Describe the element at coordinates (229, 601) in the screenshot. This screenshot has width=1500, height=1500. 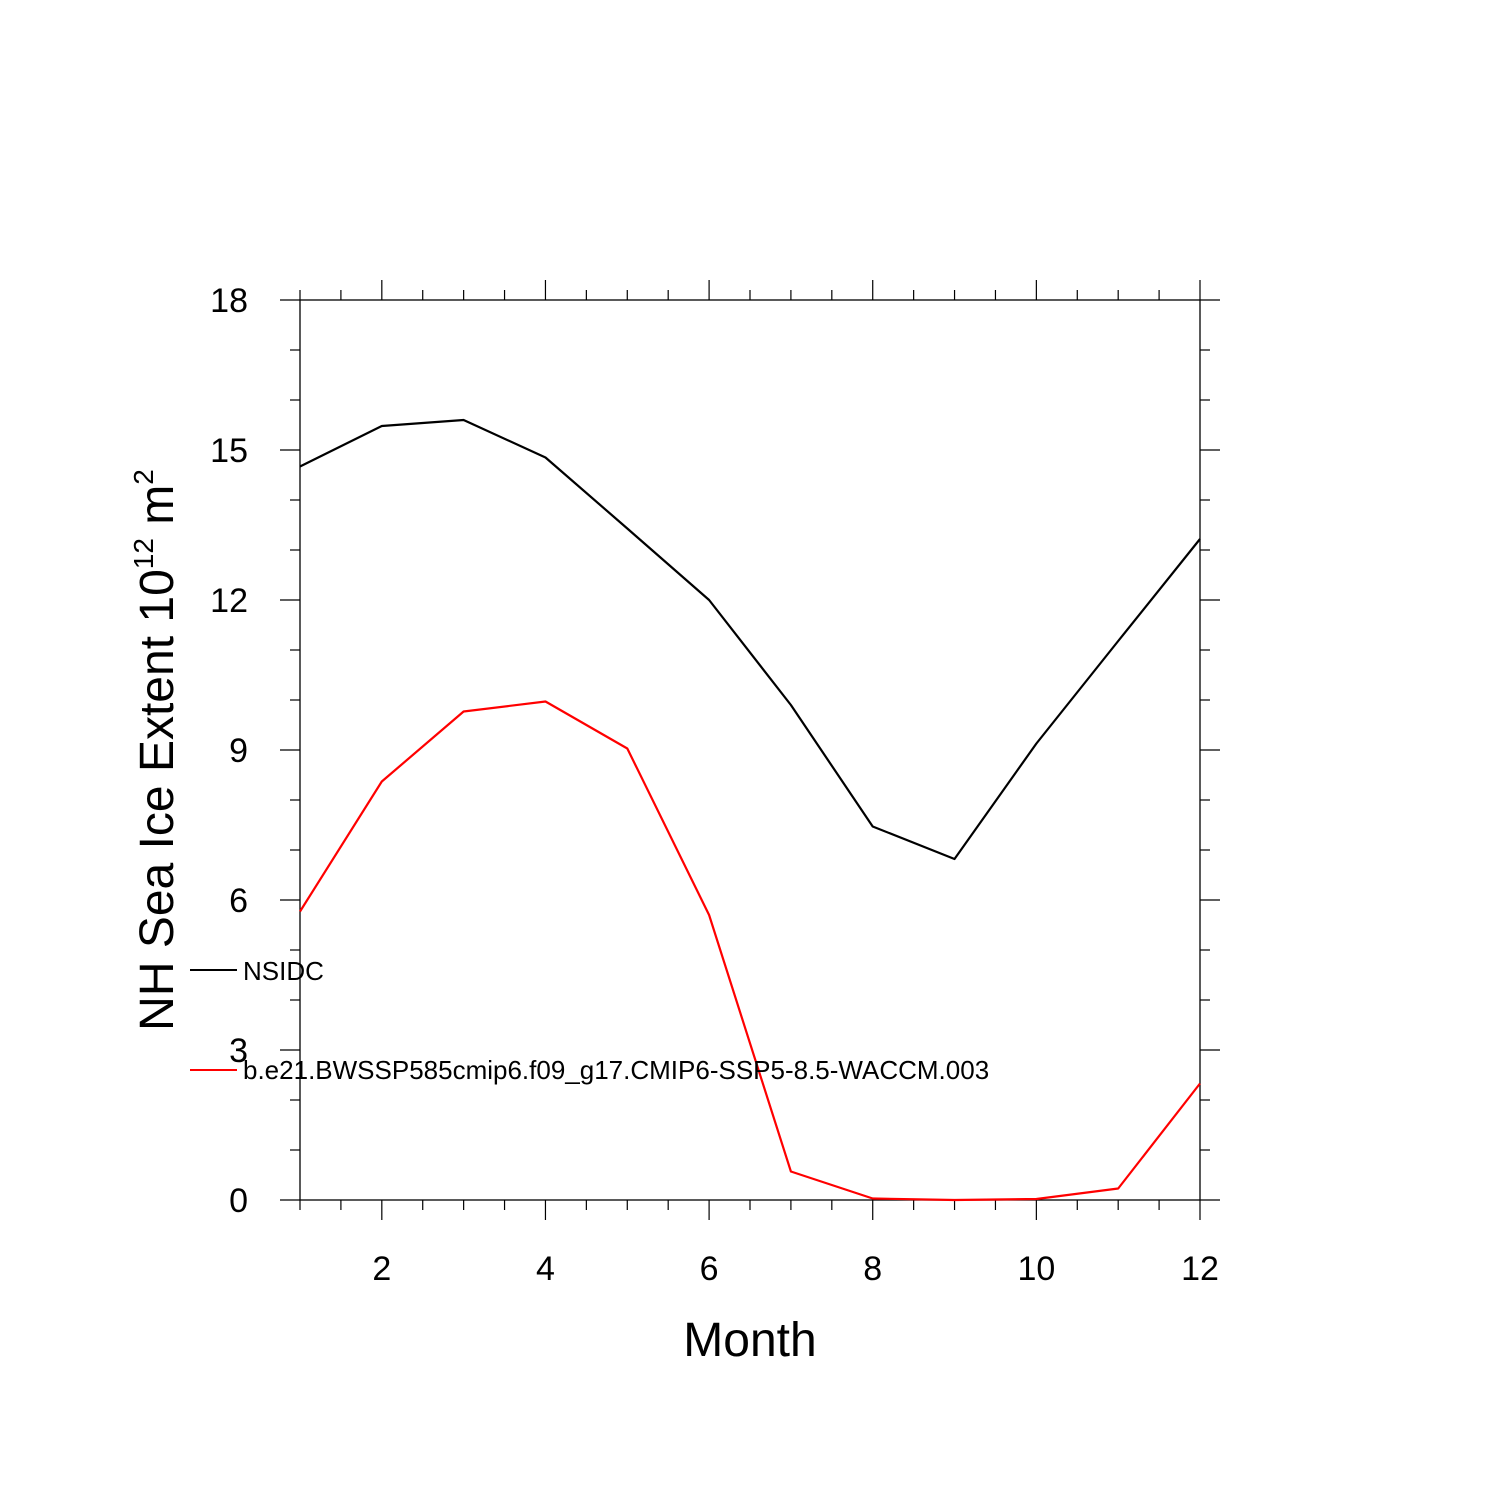
I see `y-tick-label: 12` at that location.